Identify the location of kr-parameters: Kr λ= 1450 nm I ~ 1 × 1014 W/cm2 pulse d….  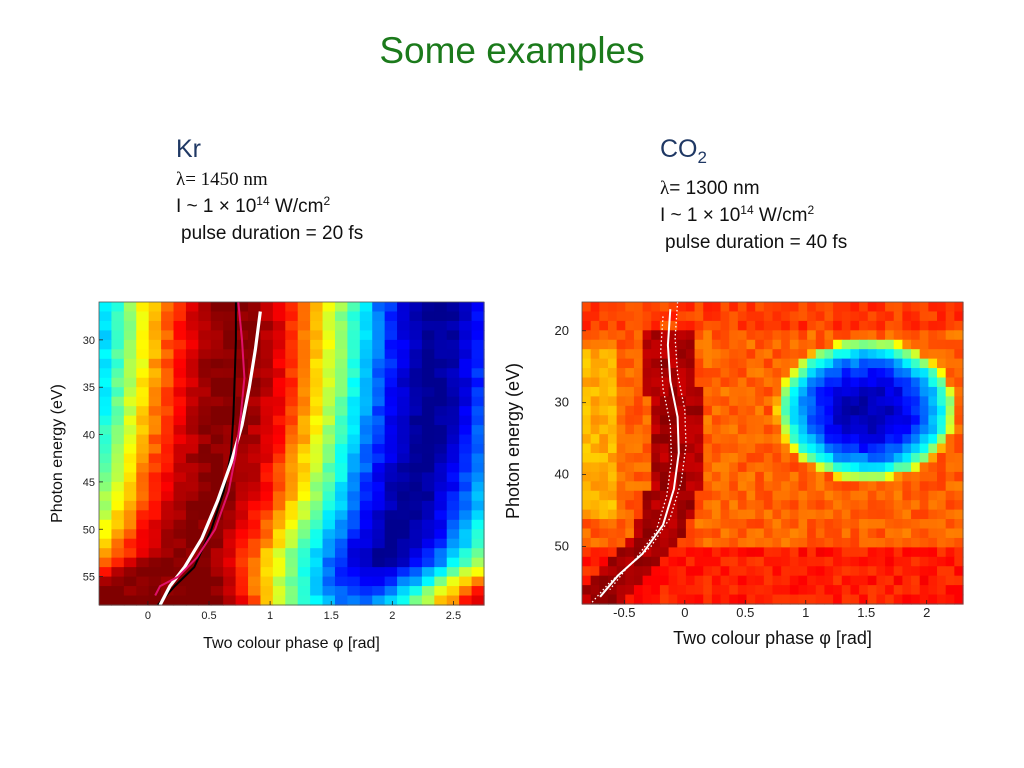
(269, 190).